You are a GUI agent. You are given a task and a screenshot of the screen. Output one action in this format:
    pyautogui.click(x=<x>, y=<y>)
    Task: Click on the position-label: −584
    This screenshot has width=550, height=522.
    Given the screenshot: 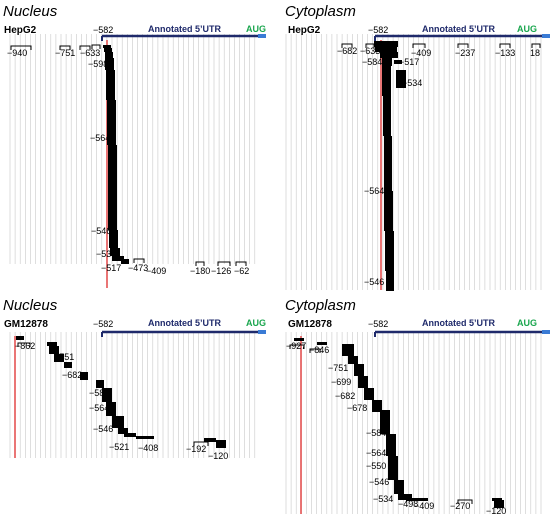 What is the action you would take?
    pyautogui.click(x=372, y=62)
    